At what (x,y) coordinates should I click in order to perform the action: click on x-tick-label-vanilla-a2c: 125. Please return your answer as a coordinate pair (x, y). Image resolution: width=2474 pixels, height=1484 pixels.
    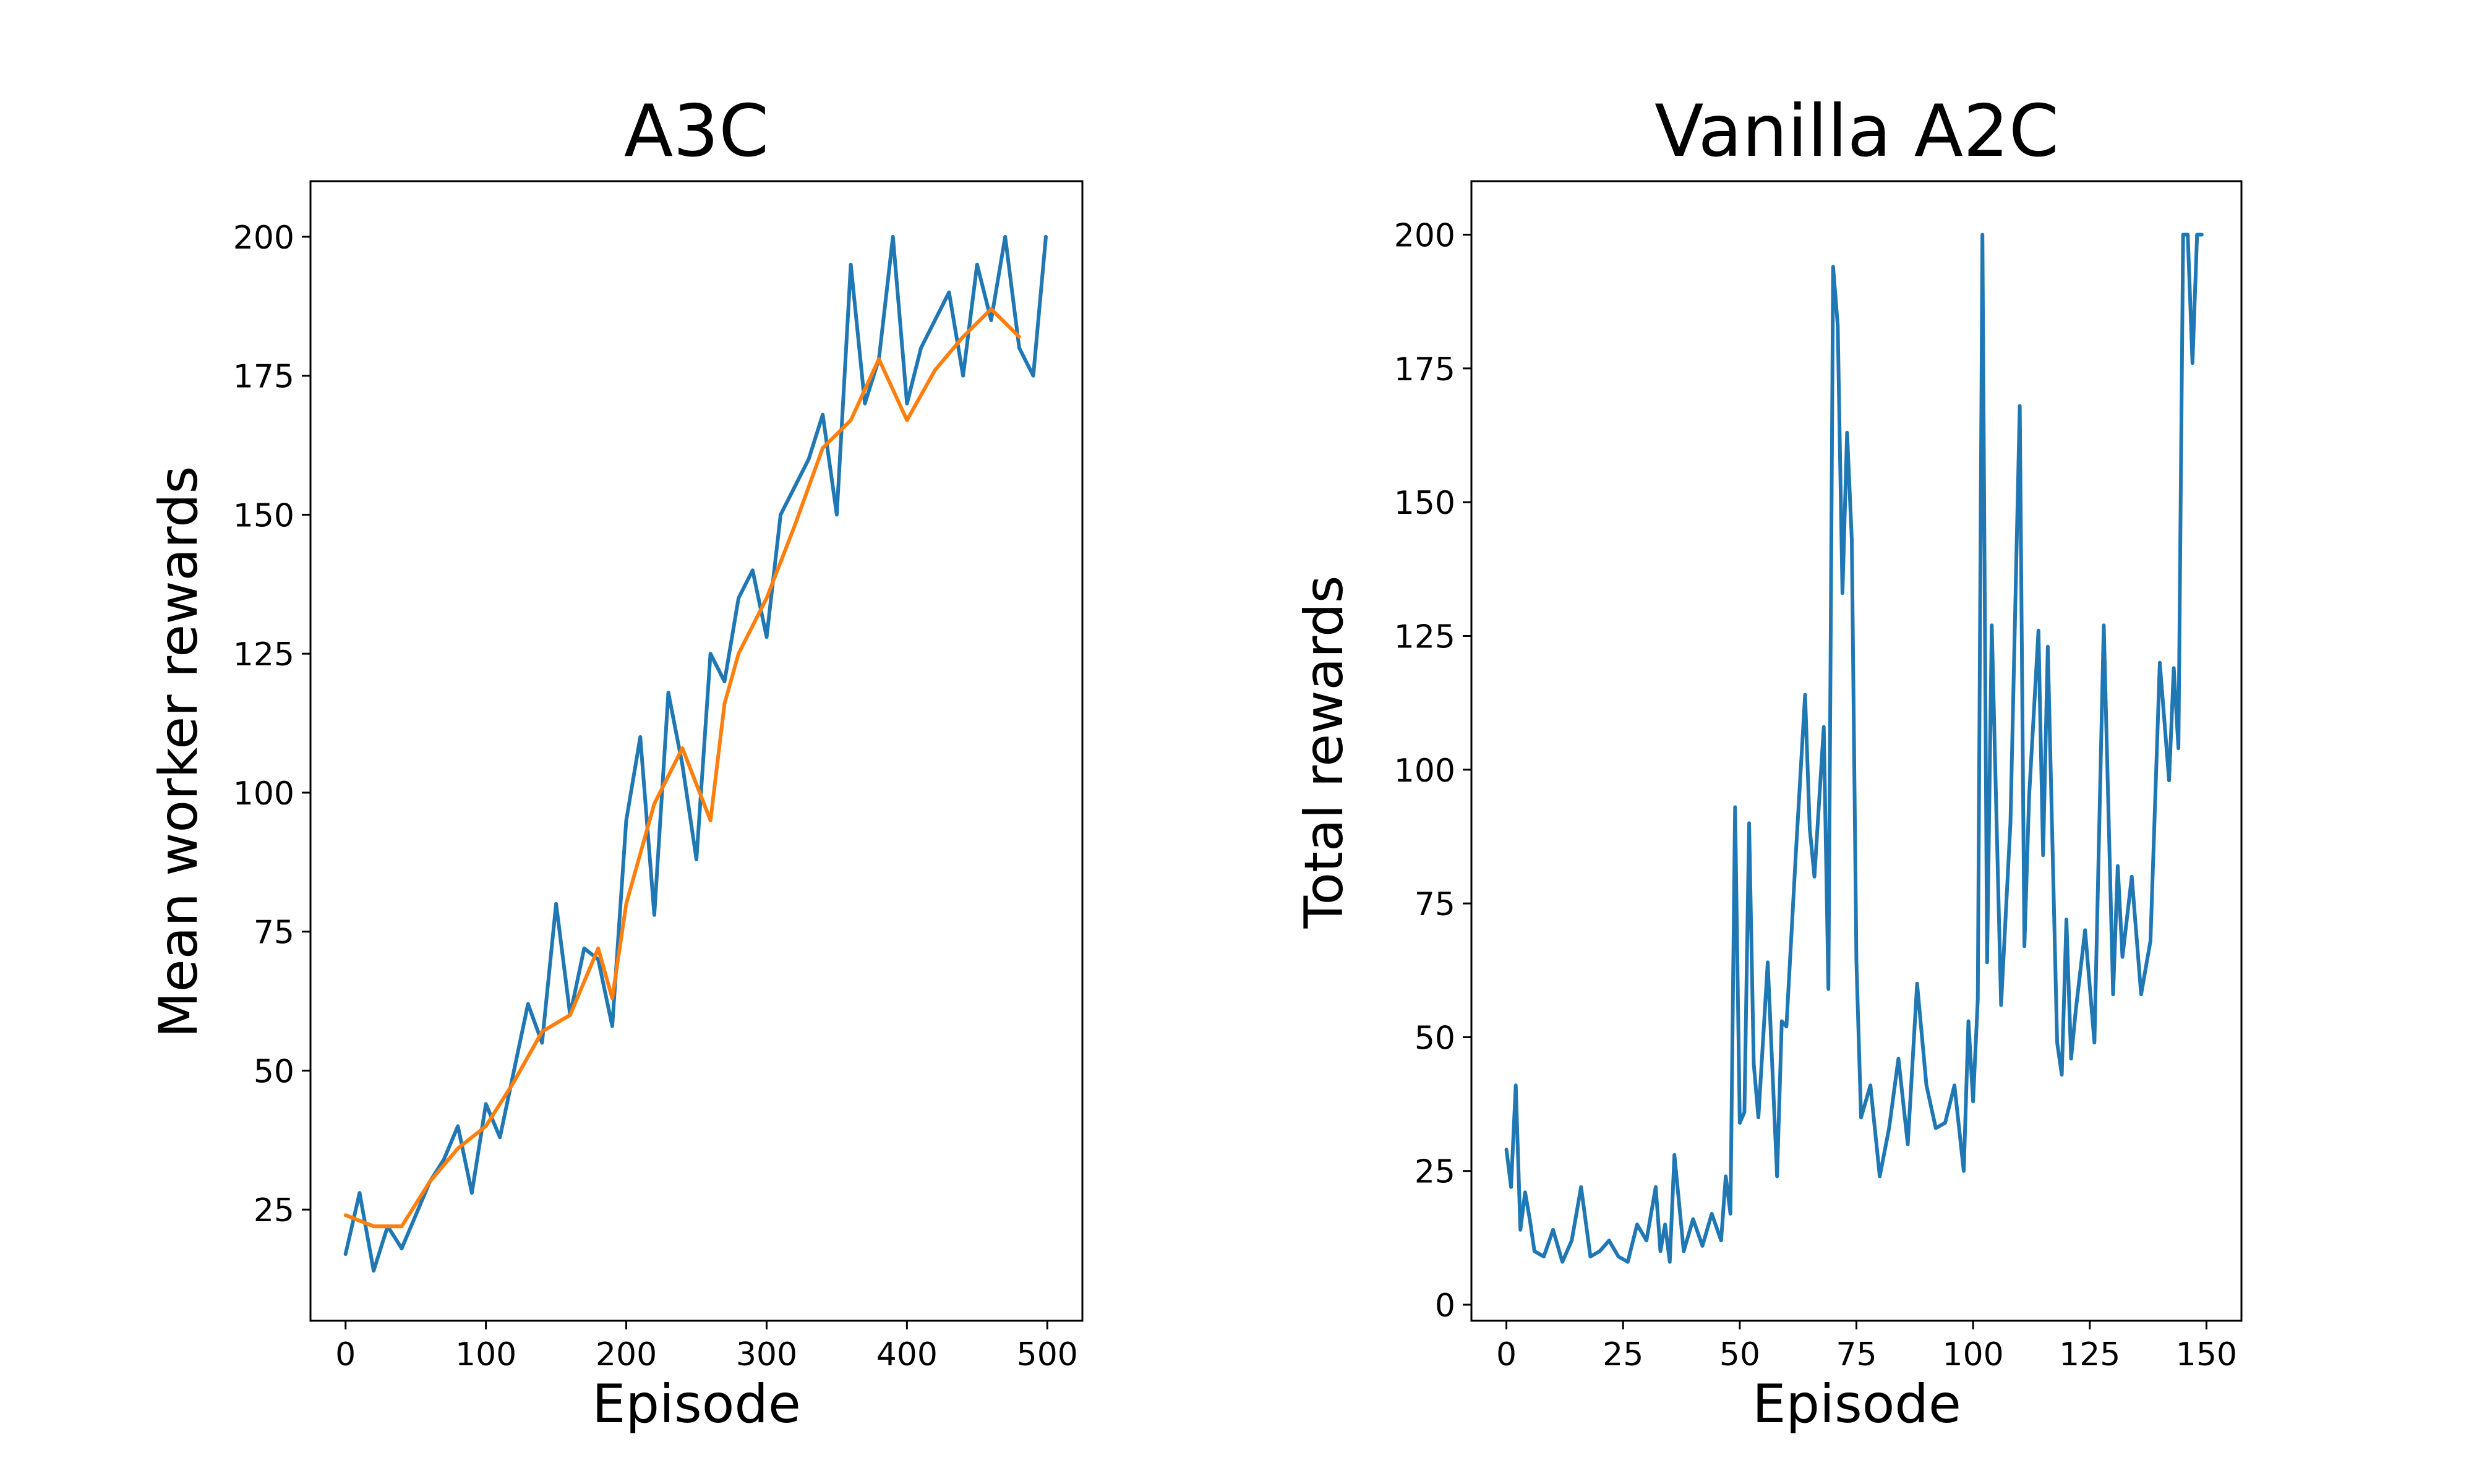
    Looking at the image, I should click on (2089, 1354).